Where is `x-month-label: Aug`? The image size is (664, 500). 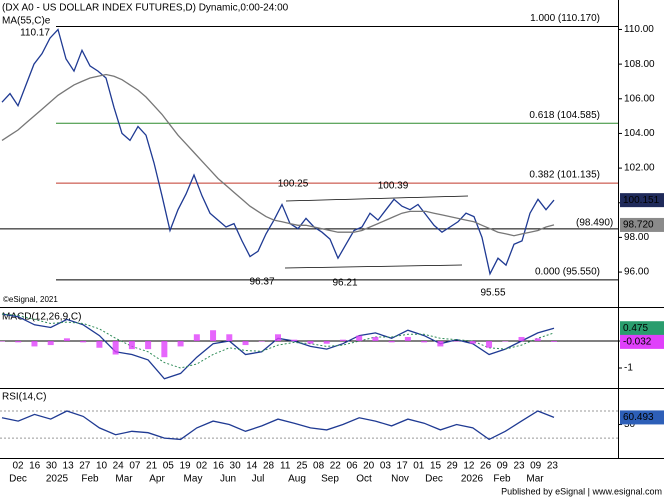 x-month-label: Aug is located at coordinates (297, 479).